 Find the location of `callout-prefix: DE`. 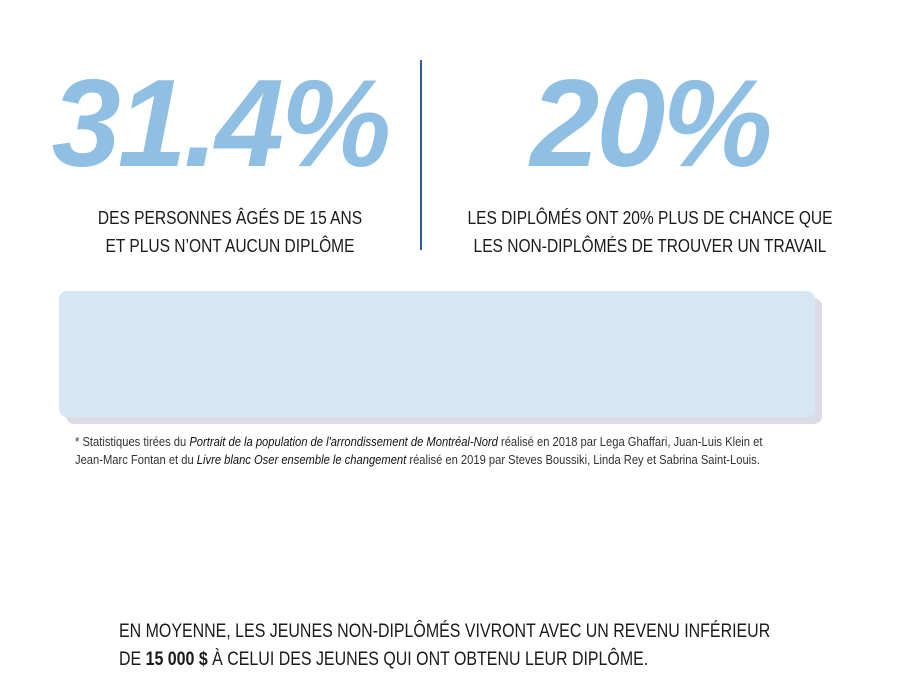

callout-prefix: DE is located at coordinates (132, 659).